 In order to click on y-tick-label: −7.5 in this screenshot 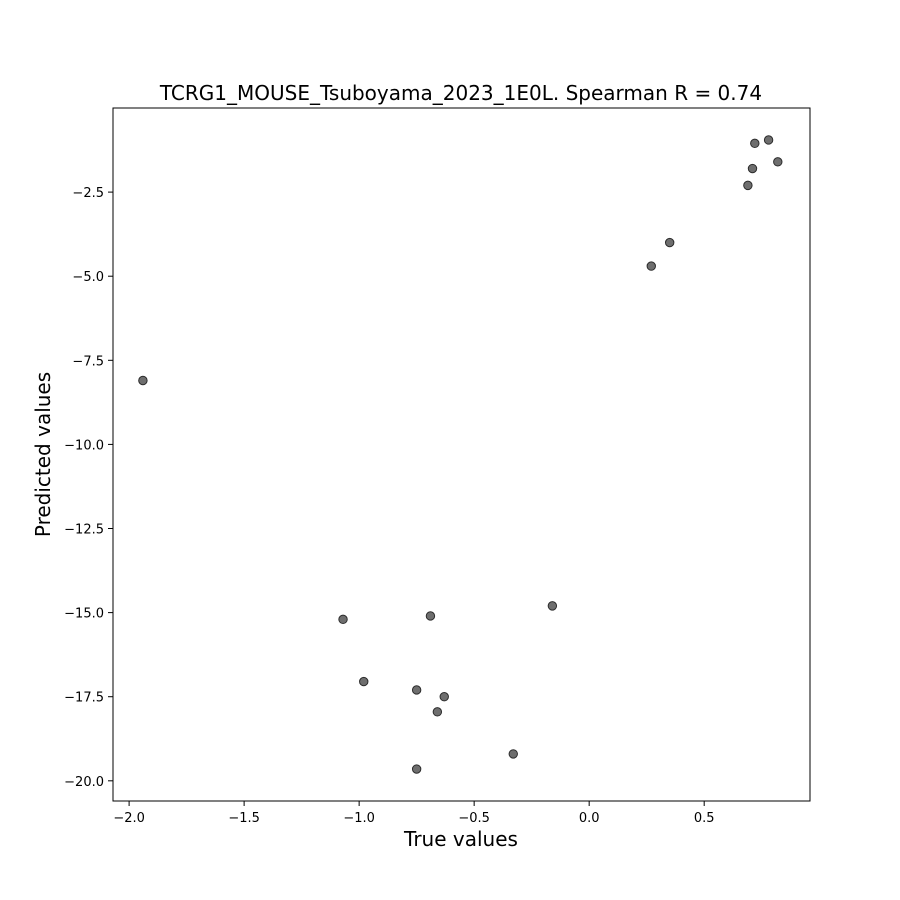, I will do `click(88, 361)`.